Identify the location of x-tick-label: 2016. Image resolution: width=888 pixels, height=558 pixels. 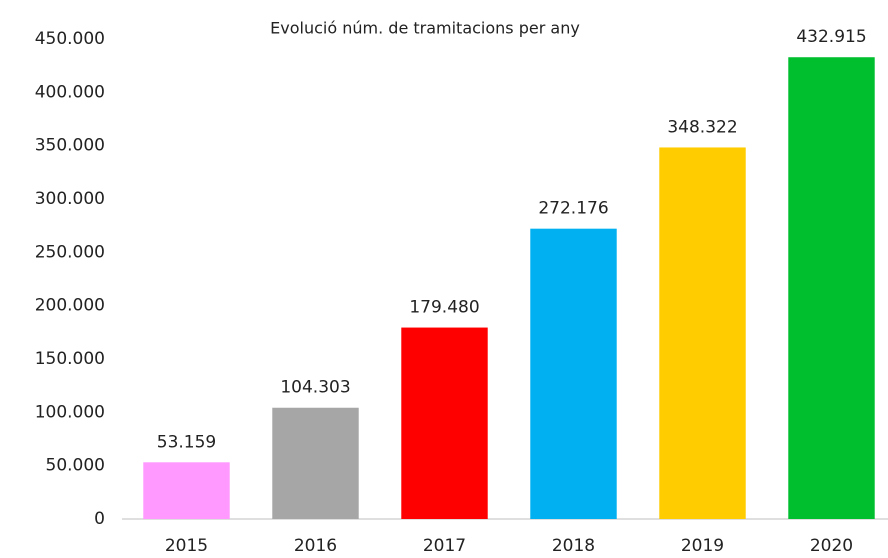
(315, 546).